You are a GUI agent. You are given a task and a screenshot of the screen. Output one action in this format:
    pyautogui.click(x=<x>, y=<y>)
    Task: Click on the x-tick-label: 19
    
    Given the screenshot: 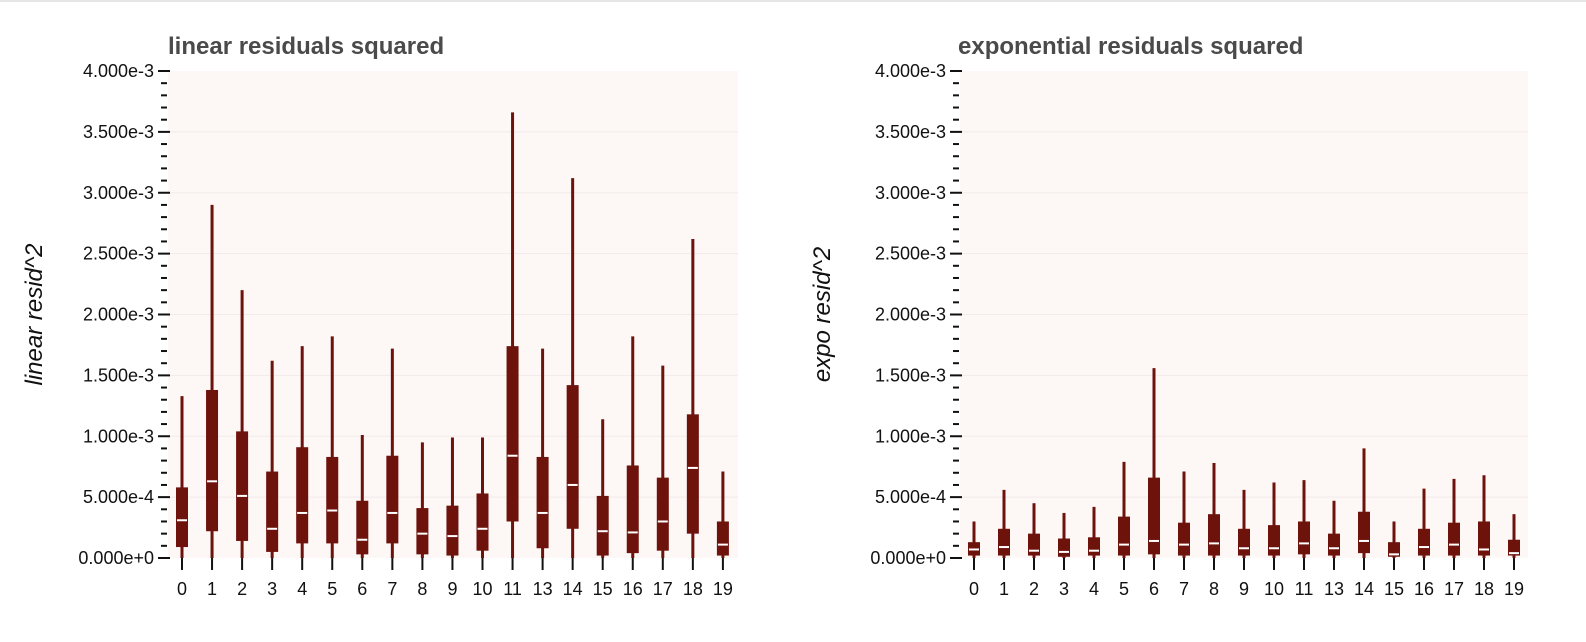 What is the action you would take?
    pyautogui.click(x=723, y=589)
    